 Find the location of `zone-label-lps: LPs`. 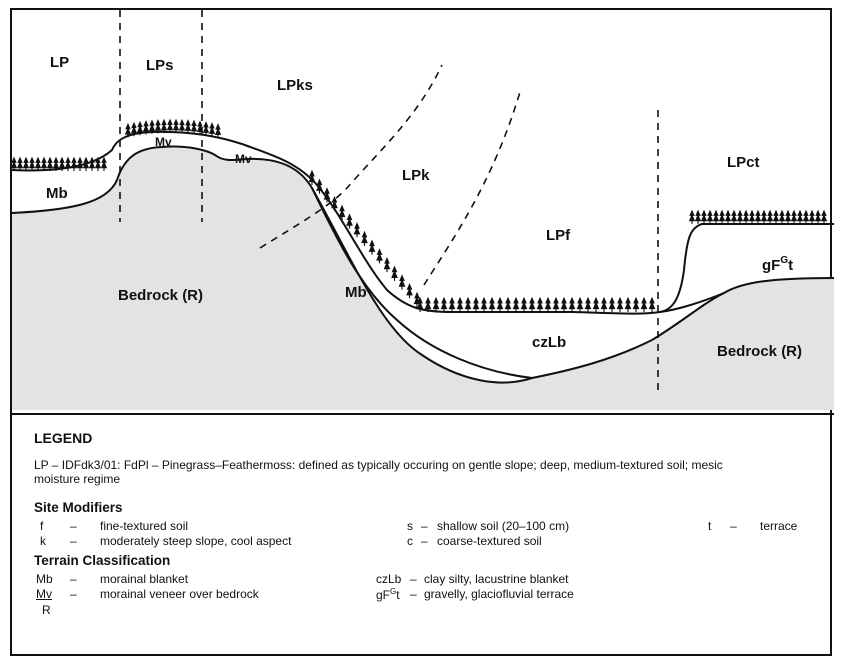

zone-label-lps: LPs is located at coordinates (160, 65).